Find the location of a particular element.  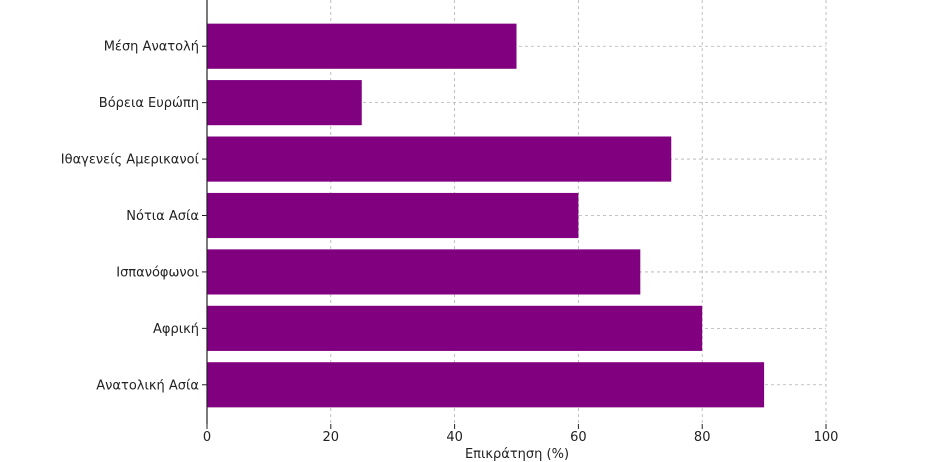

x-tick-label: 20 is located at coordinates (331, 437).